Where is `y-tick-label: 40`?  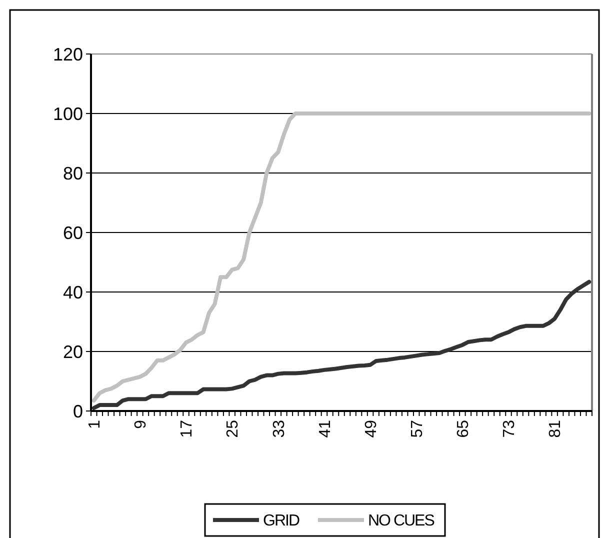
y-tick-label: 40 is located at coordinates (72, 292).